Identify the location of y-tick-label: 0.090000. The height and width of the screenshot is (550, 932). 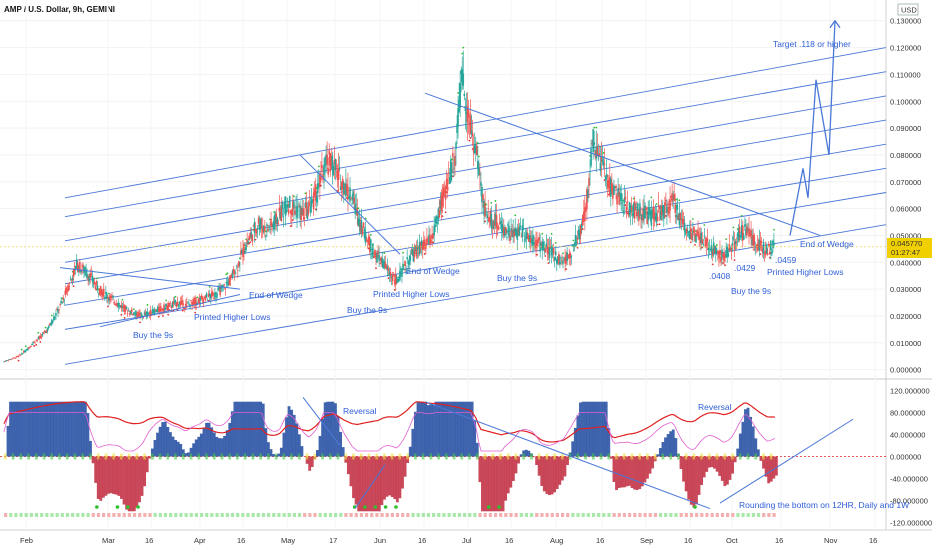
(905, 128).